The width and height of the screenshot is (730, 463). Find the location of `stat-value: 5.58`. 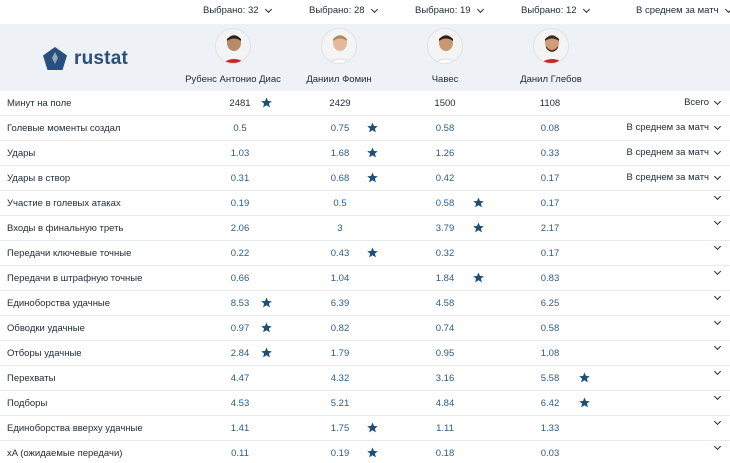

stat-value: 5.58 is located at coordinates (550, 378).